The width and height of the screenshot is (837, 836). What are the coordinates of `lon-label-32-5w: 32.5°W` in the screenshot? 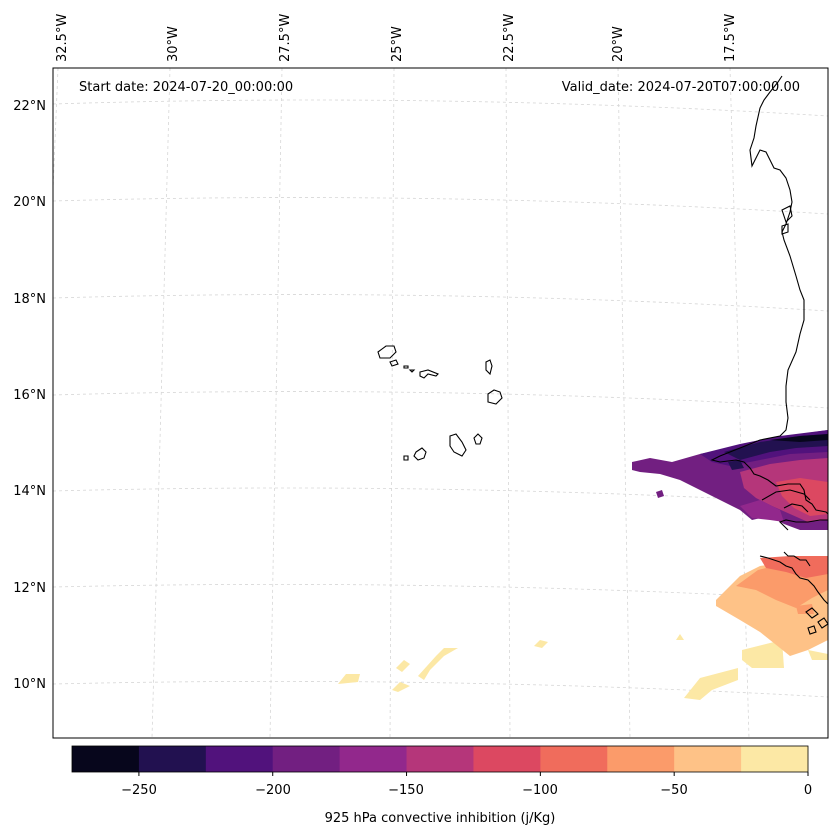 It's located at (62, 38).